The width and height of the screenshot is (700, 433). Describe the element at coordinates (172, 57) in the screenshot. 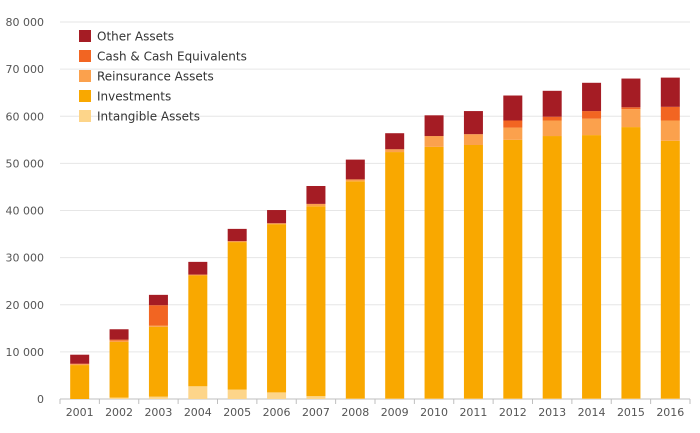

I see `legend-label: Cash & Cash Equivalents` at that location.